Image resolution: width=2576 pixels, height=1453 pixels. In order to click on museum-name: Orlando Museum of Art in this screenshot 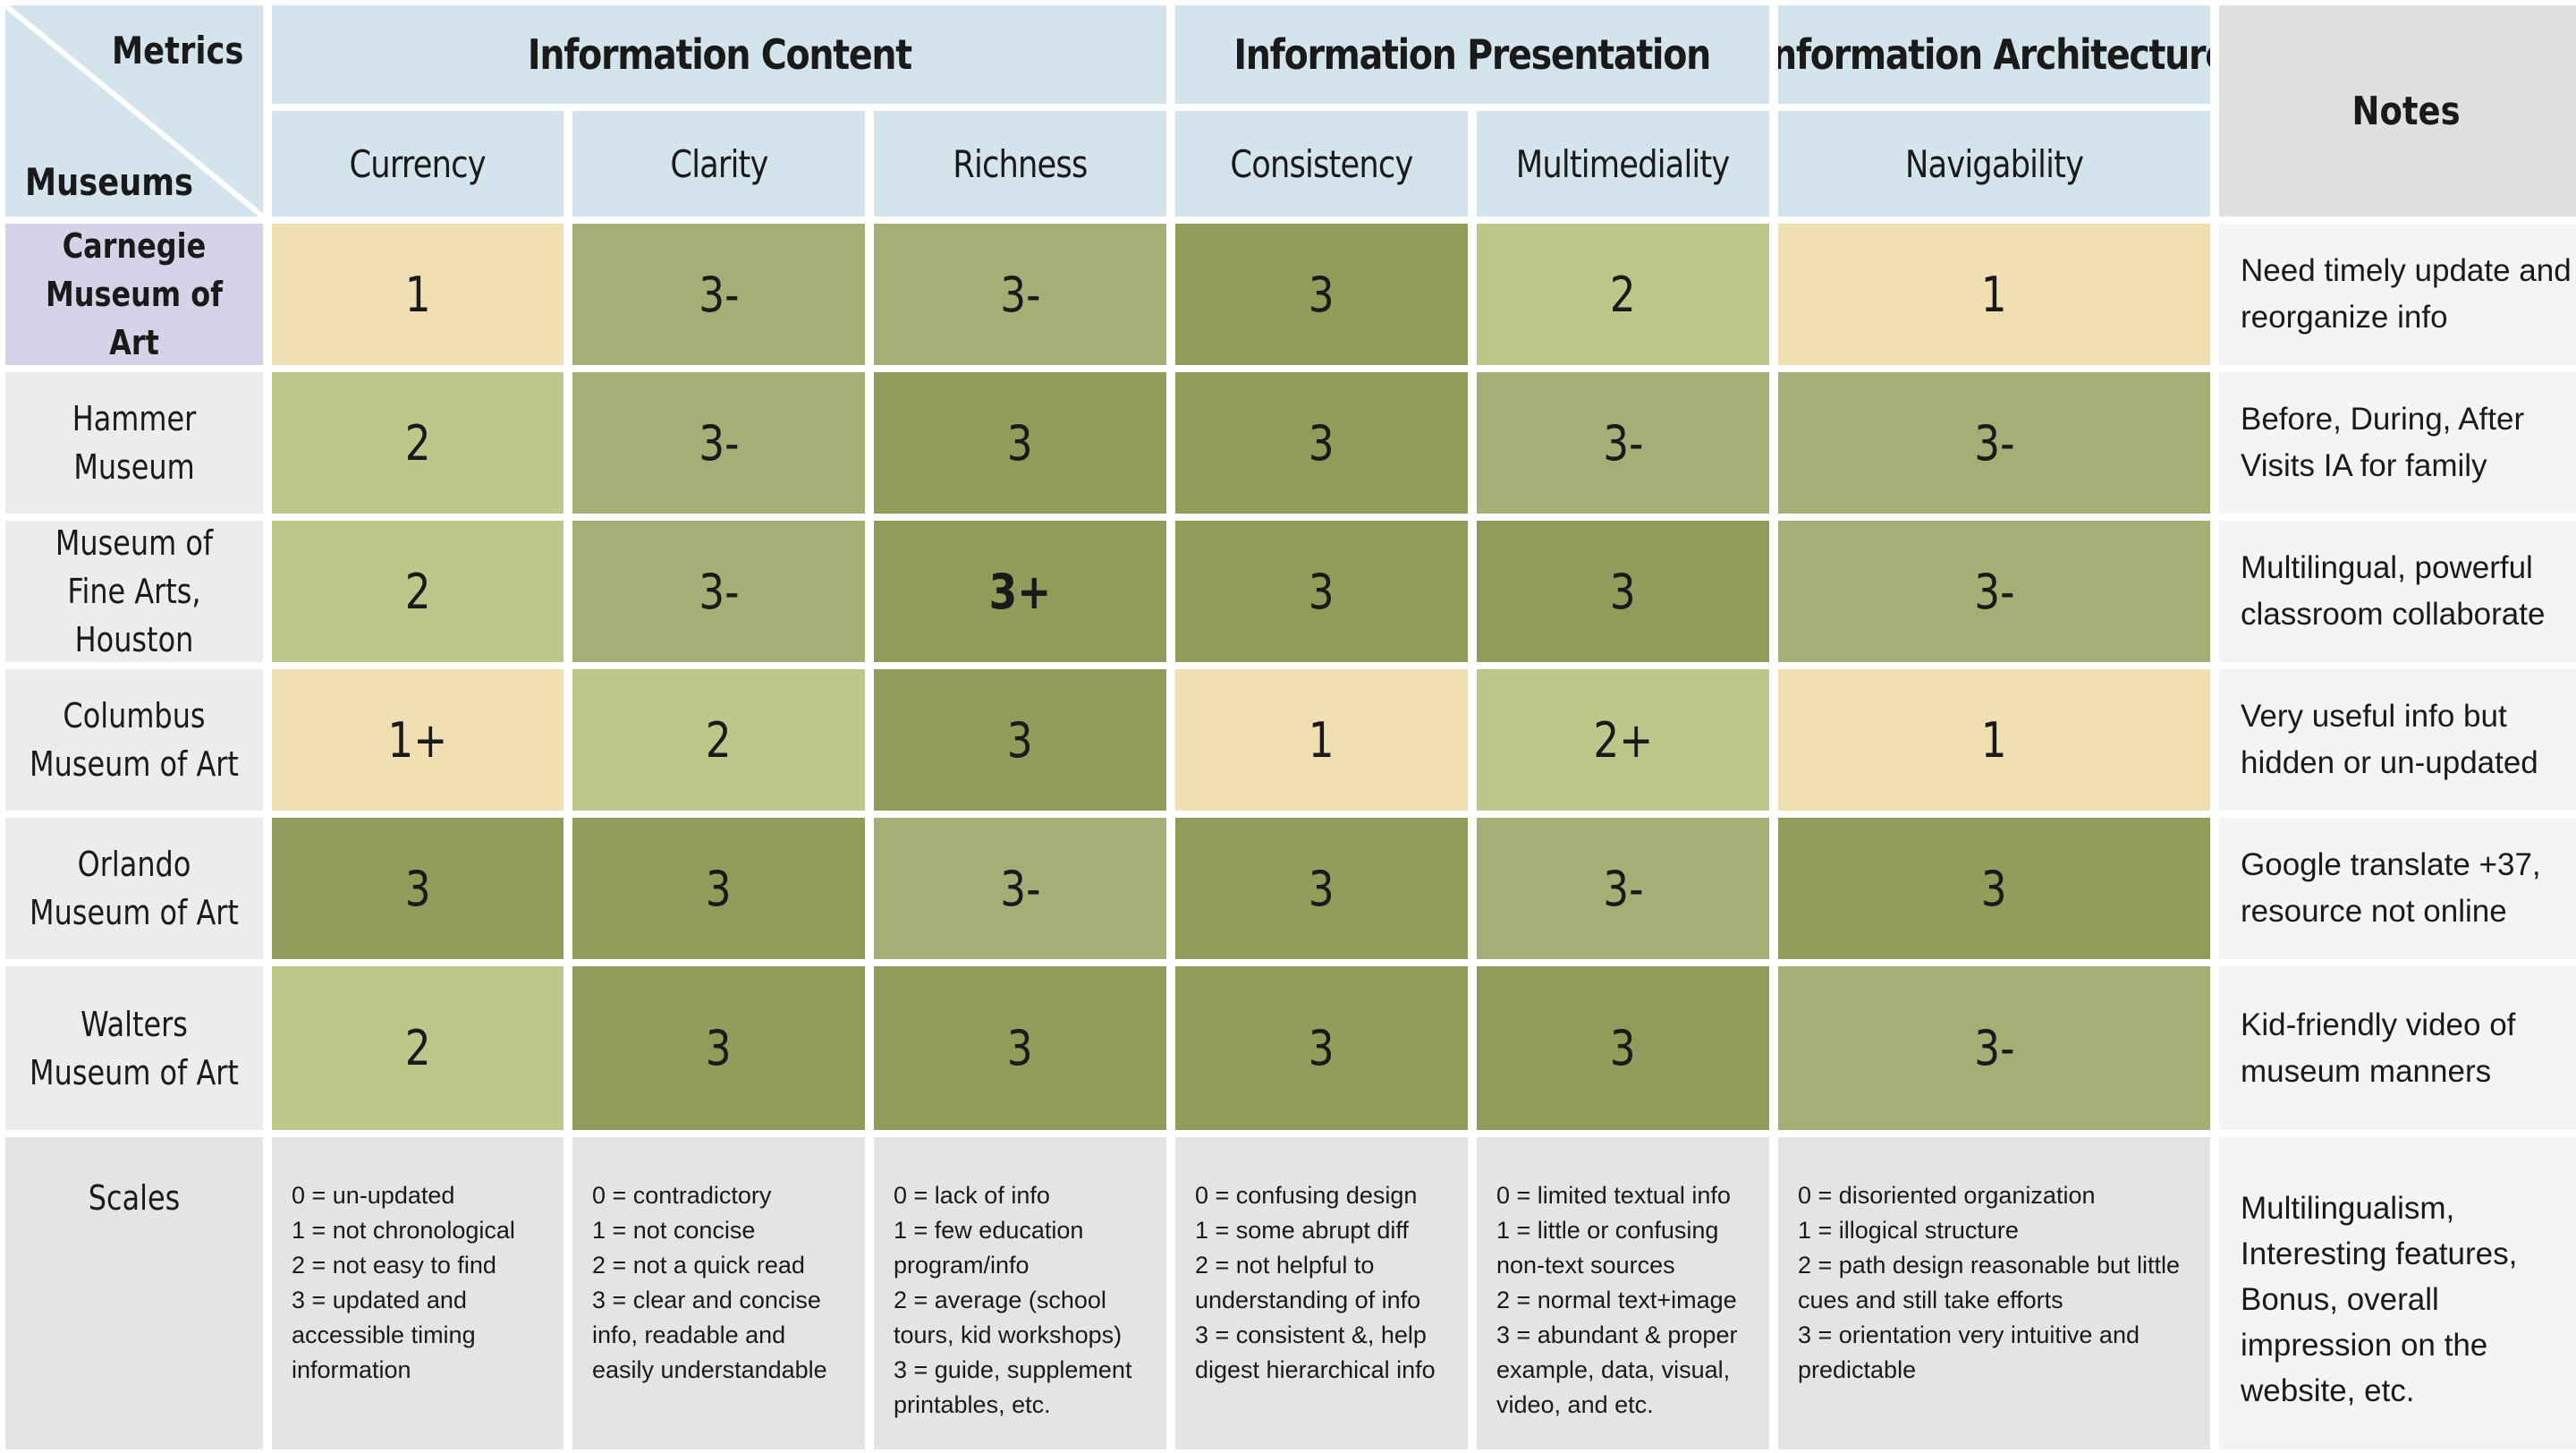, I will do `click(134, 888)`.